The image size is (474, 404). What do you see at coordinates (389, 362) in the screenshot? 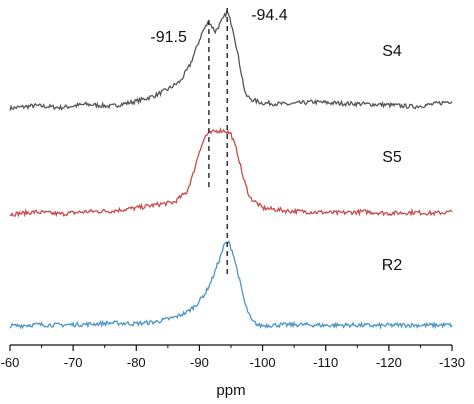
I see `x-tick-label: -120` at bounding box center [389, 362].